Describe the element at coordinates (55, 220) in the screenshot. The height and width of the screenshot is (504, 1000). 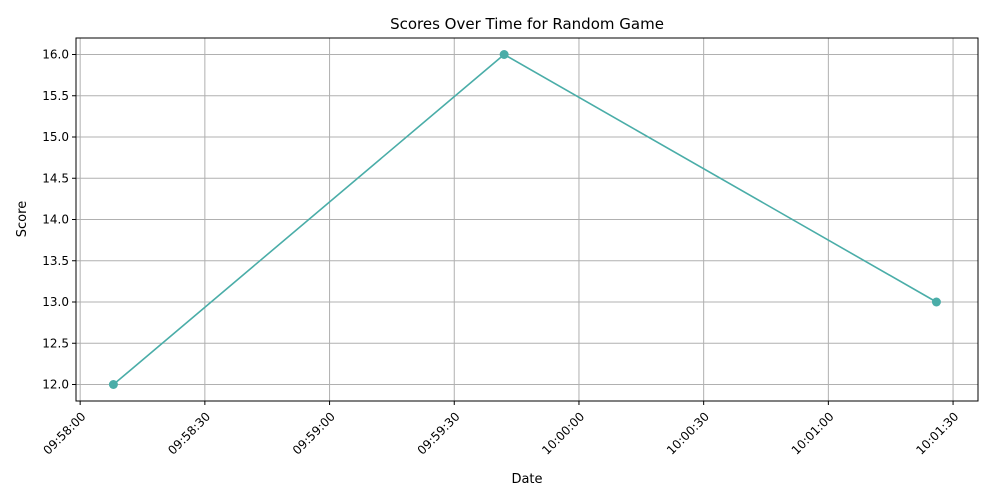
I see `y-tick-label: 14.0` at that location.